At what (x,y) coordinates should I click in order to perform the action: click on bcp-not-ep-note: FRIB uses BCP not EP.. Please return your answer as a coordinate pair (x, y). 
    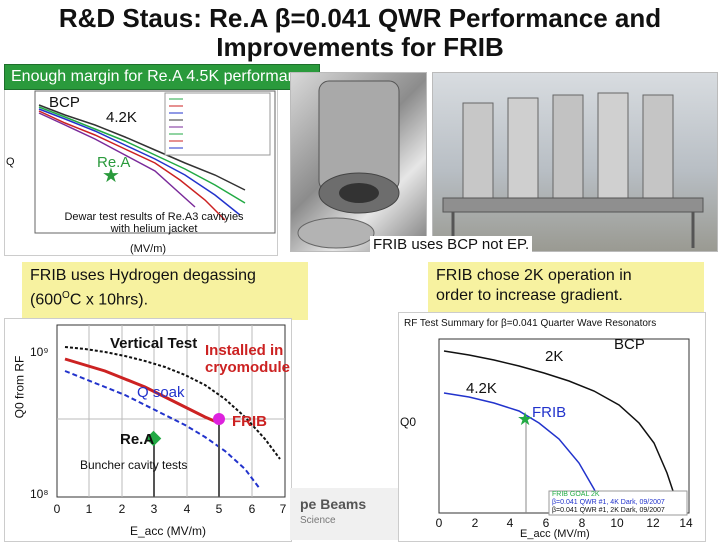
    Looking at the image, I should click on (451, 244).